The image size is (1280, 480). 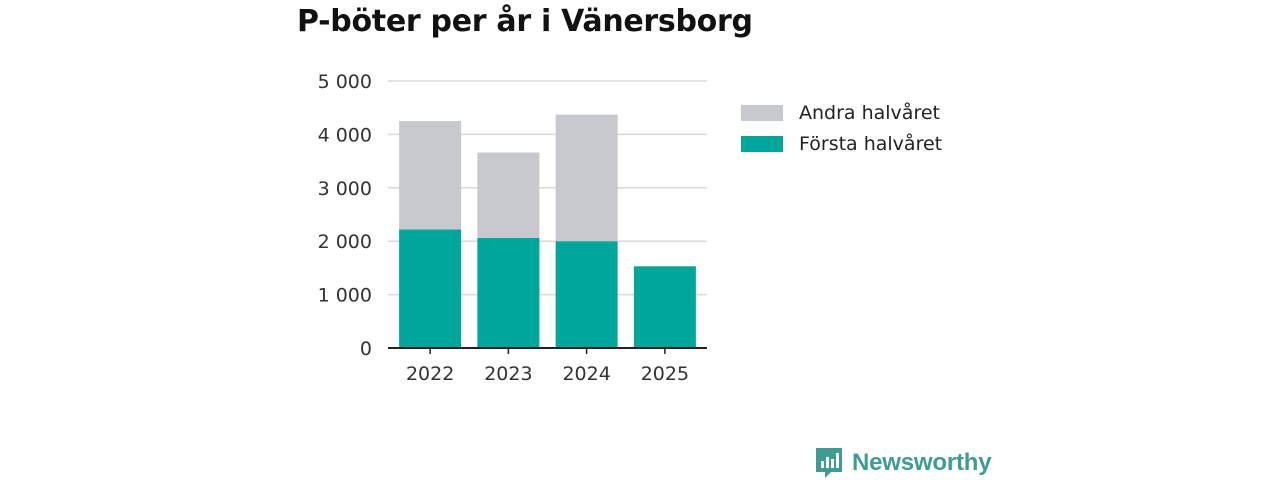 What do you see at coordinates (665, 374) in the screenshot?
I see `x-tick-label-2025: 2025` at bounding box center [665, 374].